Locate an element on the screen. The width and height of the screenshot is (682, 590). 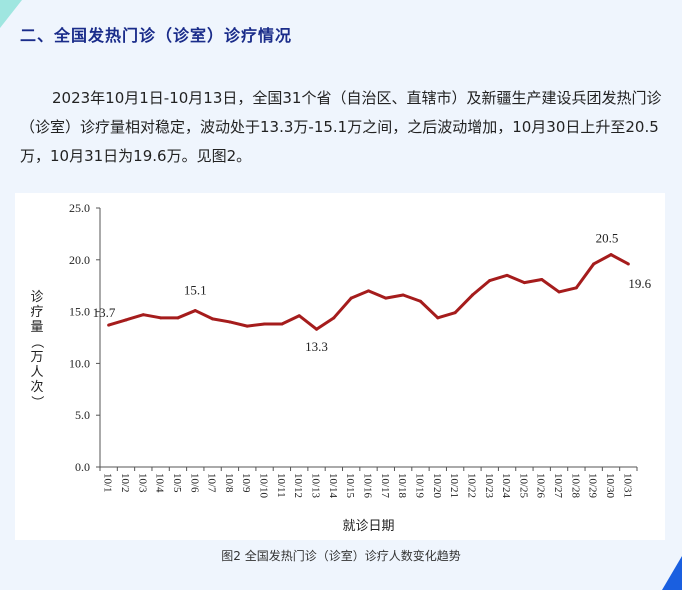
data-label: 13.3 is located at coordinates (316, 346).